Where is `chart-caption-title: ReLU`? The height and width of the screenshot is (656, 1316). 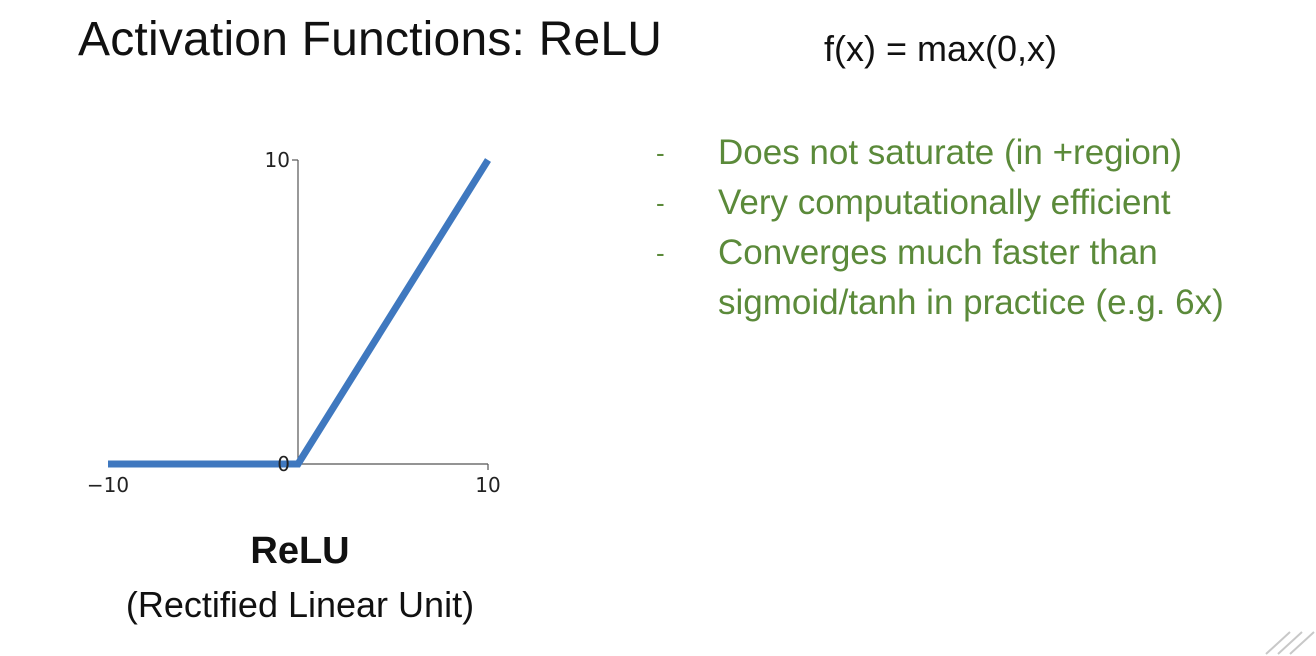 chart-caption-title: ReLU is located at coordinates (300, 551).